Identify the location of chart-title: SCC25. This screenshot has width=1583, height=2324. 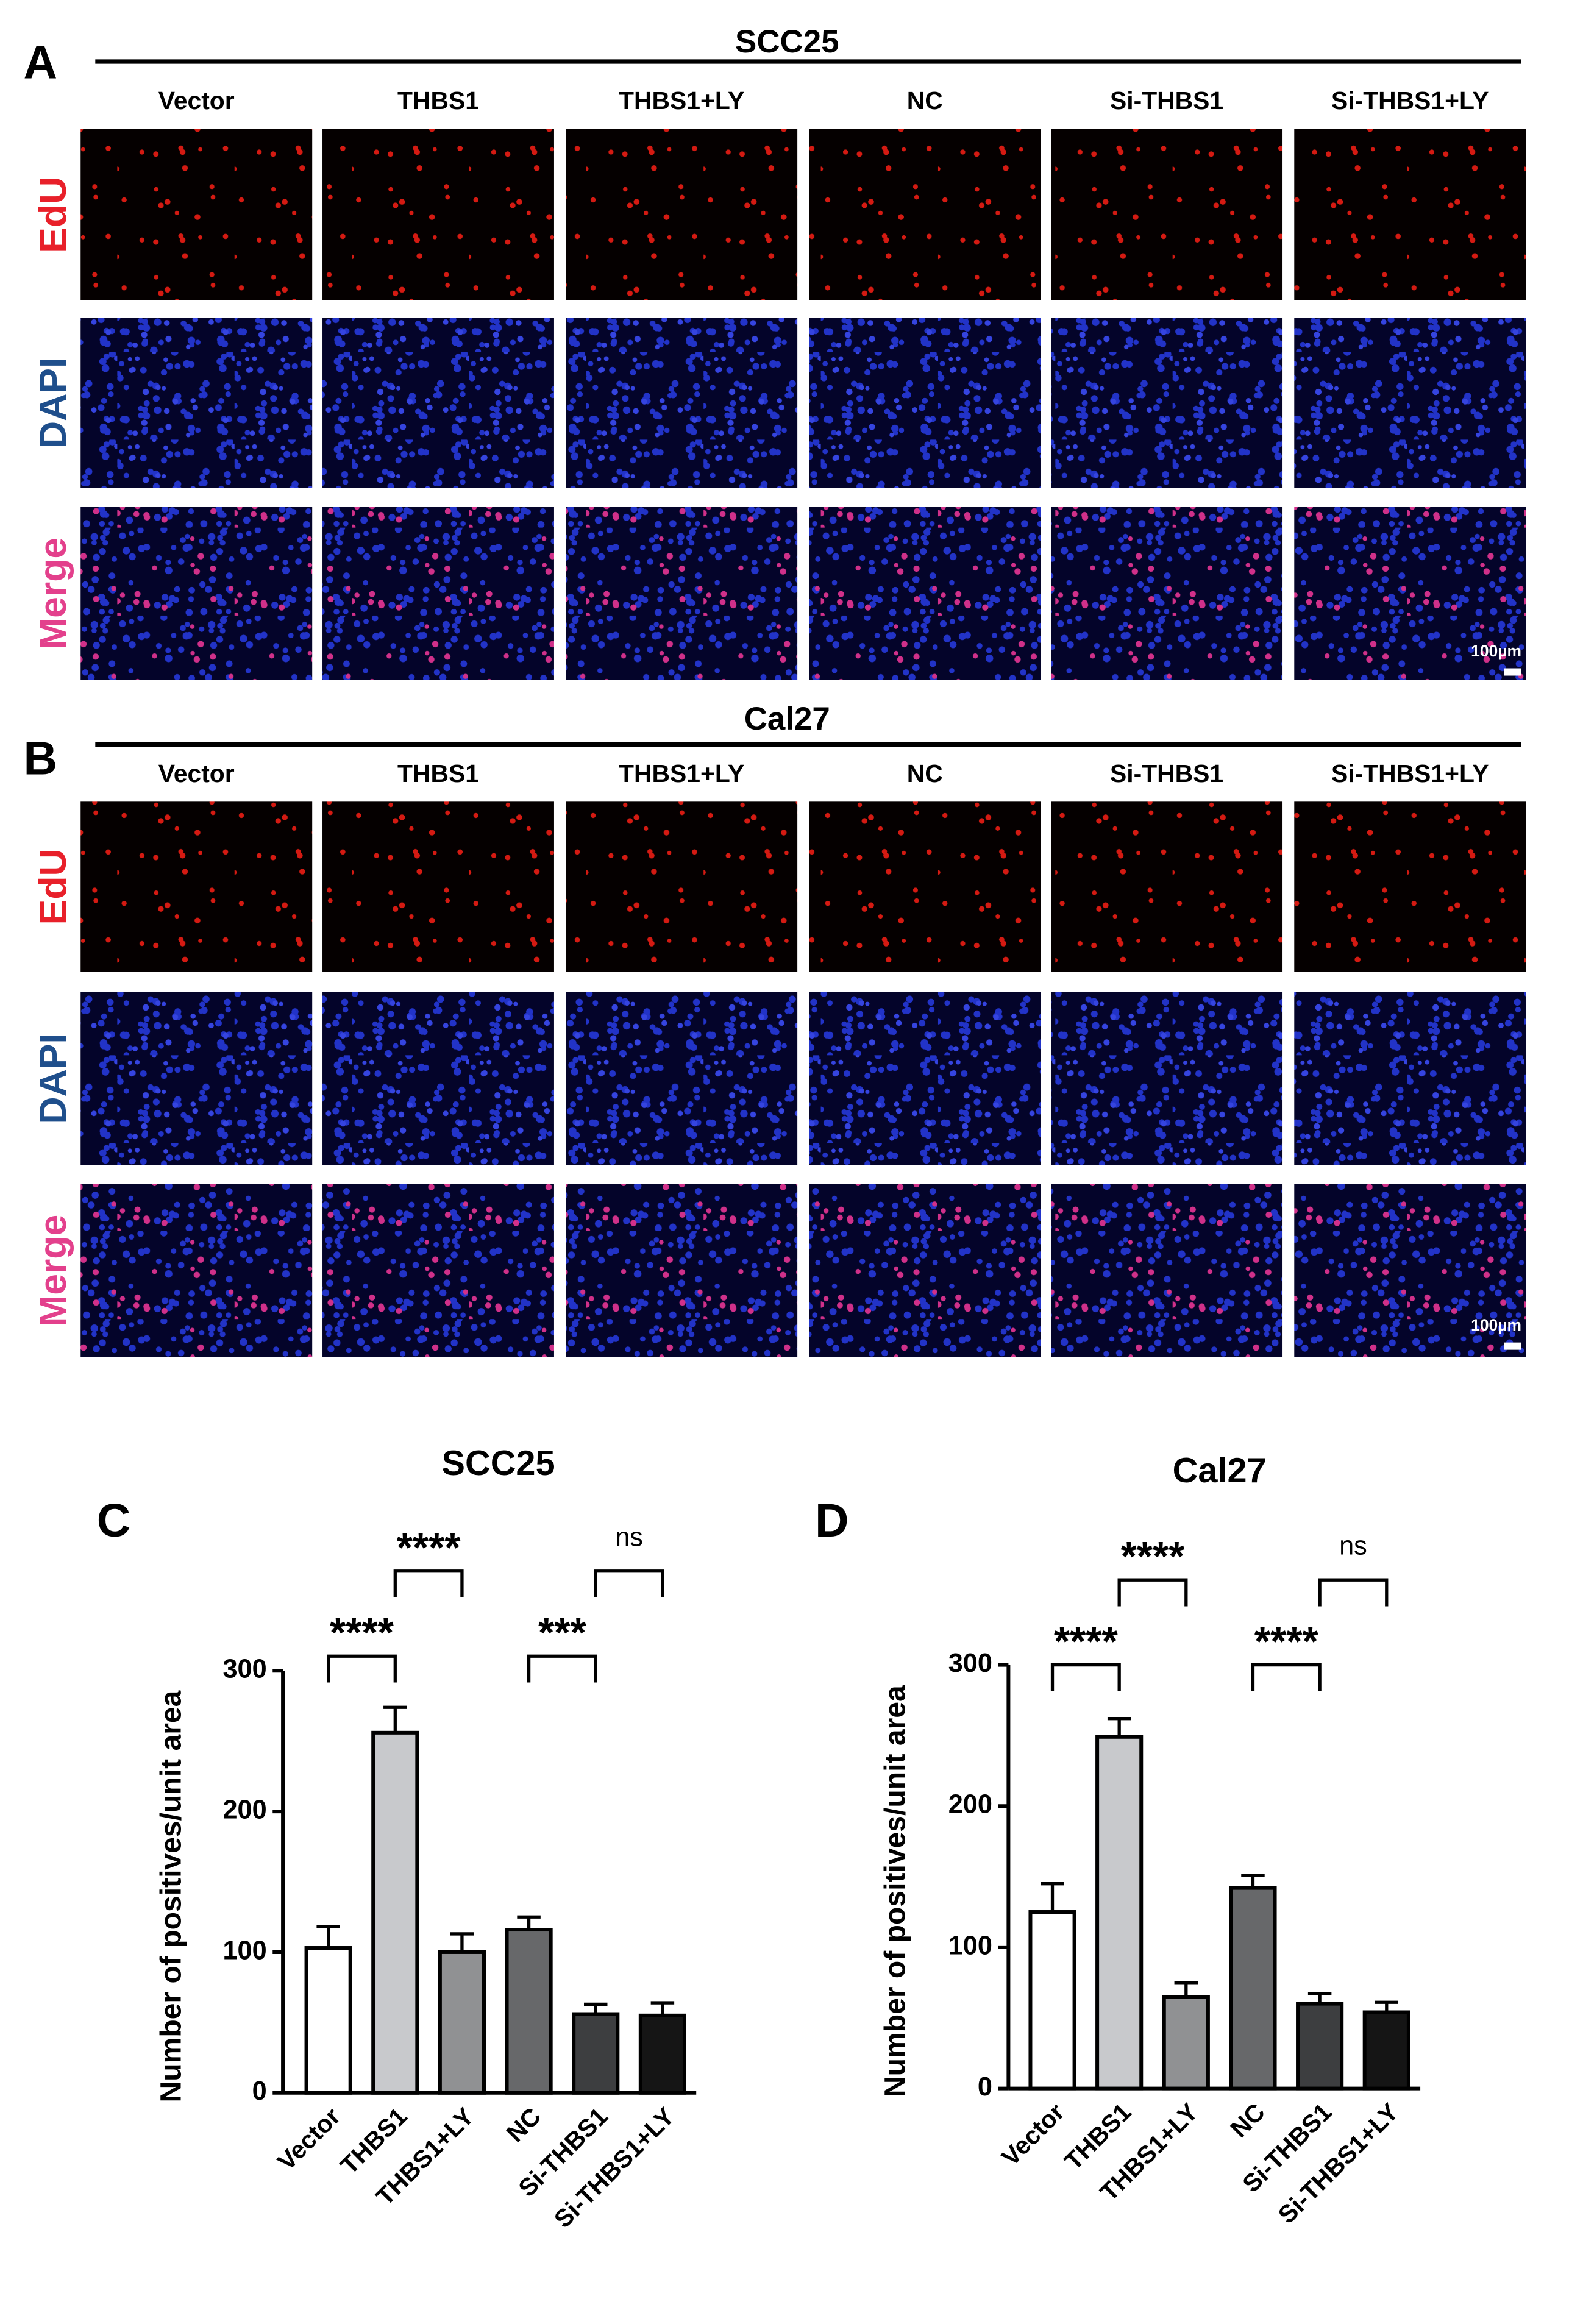
(498, 1463).